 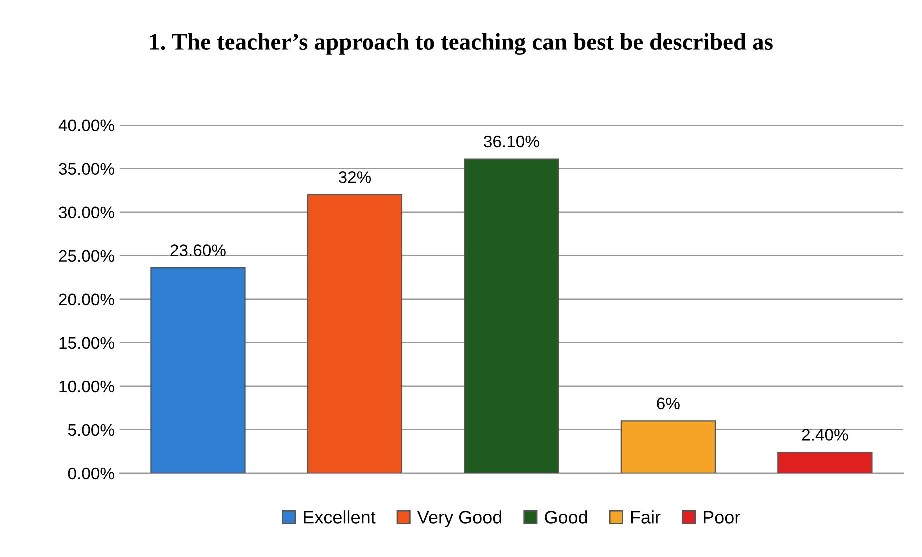 I want to click on legend-label: Fair, so click(x=646, y=517).